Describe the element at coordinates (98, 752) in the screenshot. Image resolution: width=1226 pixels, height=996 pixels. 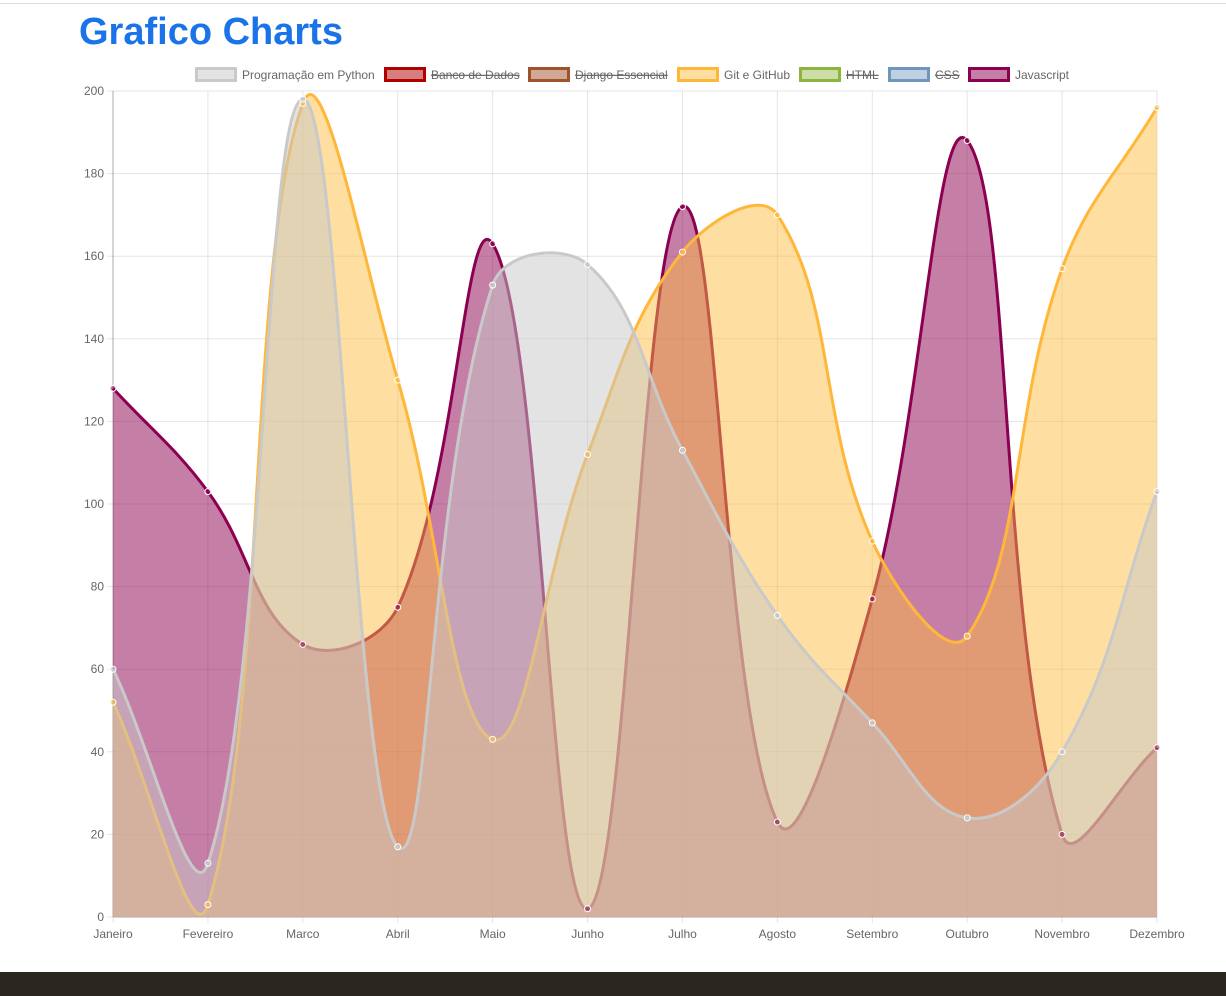
I see `y-tick-label: 40` at that location.